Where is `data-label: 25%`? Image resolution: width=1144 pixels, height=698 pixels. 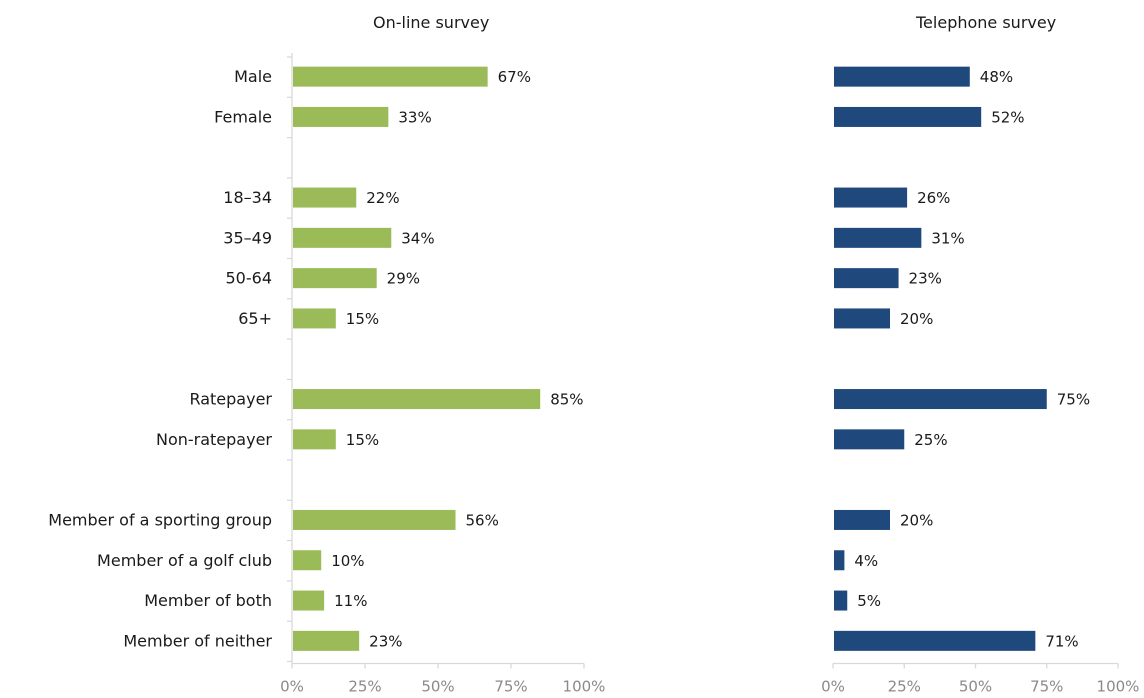
data-label: 25% is located at coordinates (930, 440).